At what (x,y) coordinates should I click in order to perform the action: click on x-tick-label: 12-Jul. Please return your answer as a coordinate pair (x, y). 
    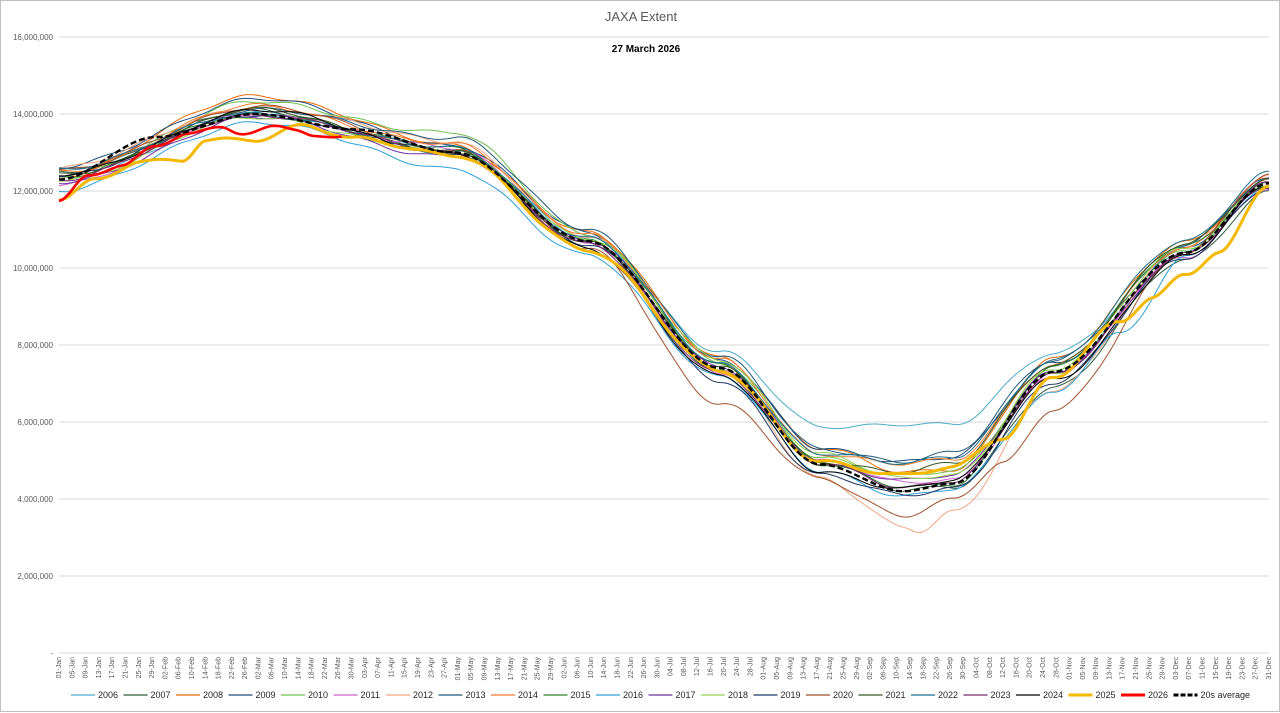
    Looking at the image, I should click on (697, 667).